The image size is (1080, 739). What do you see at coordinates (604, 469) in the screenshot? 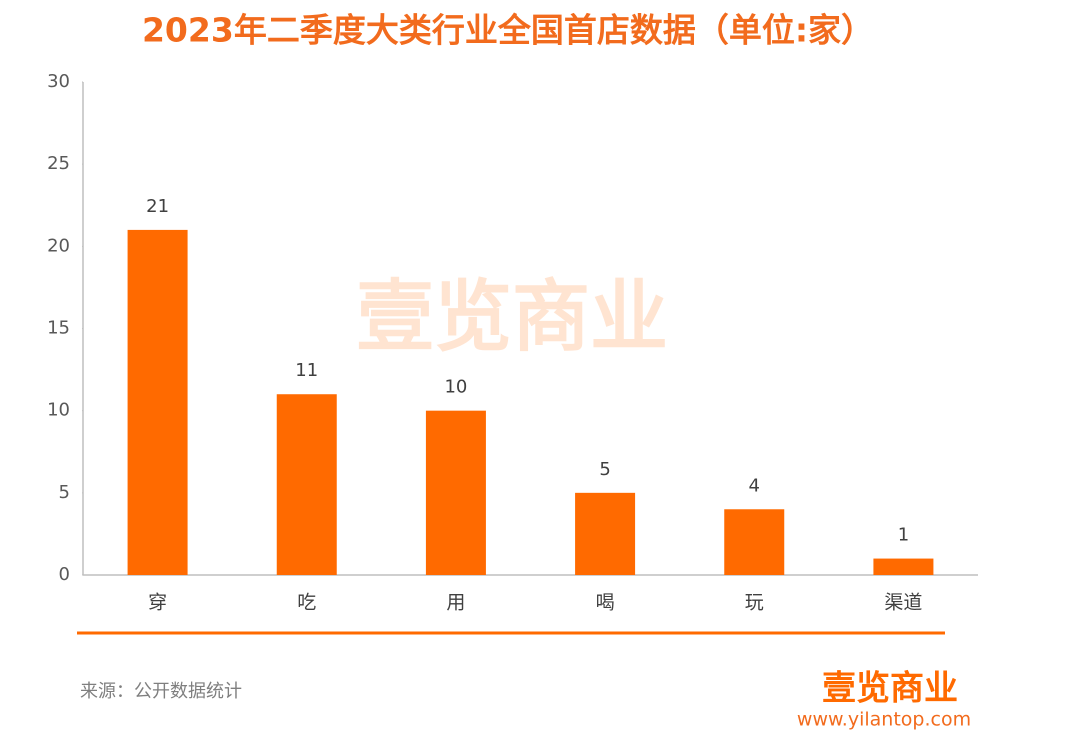
I see `data-label: 5` at bounding box center [604, 469].